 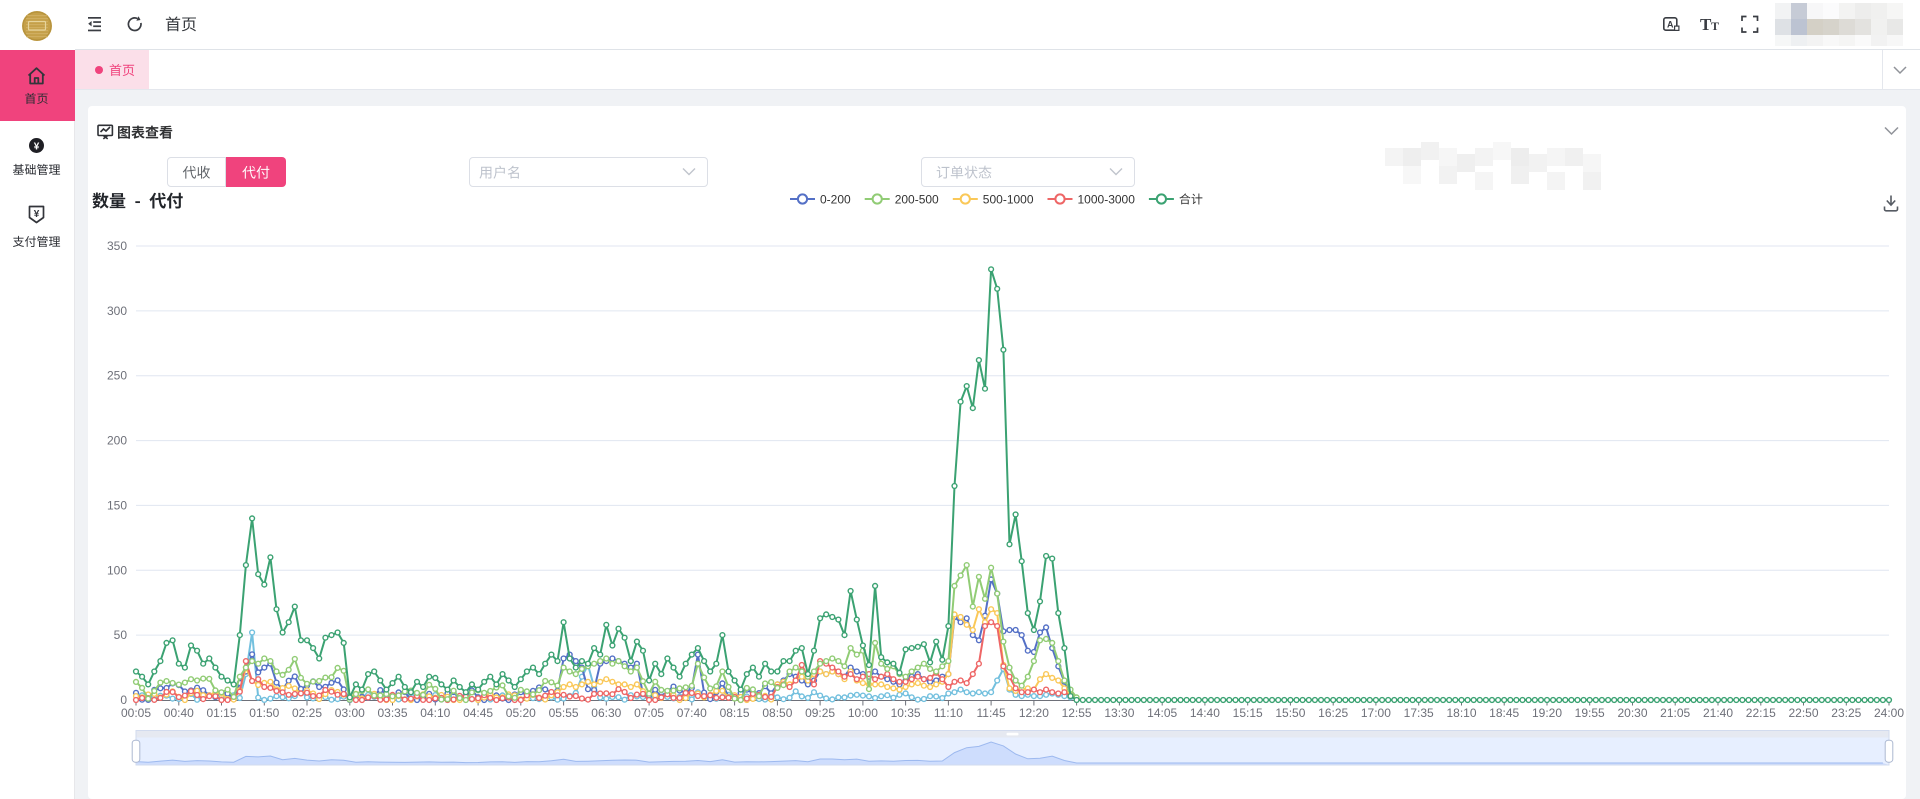 I want to click on svg-text: 05:20, so click(x=521, y=713).